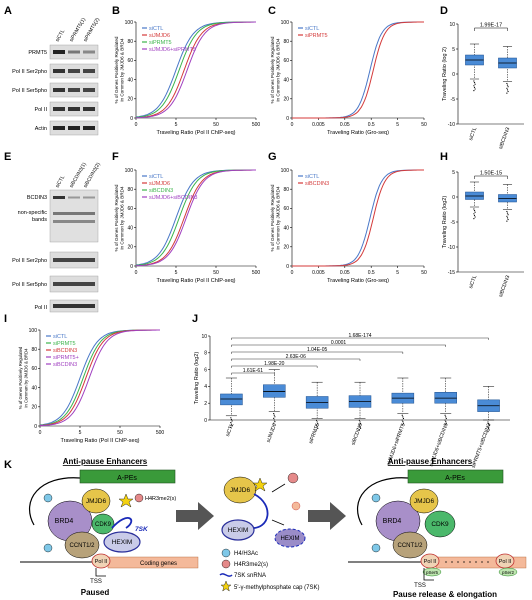  I want to click on k-release-label: Pause release & elongation, so click(445, 594).